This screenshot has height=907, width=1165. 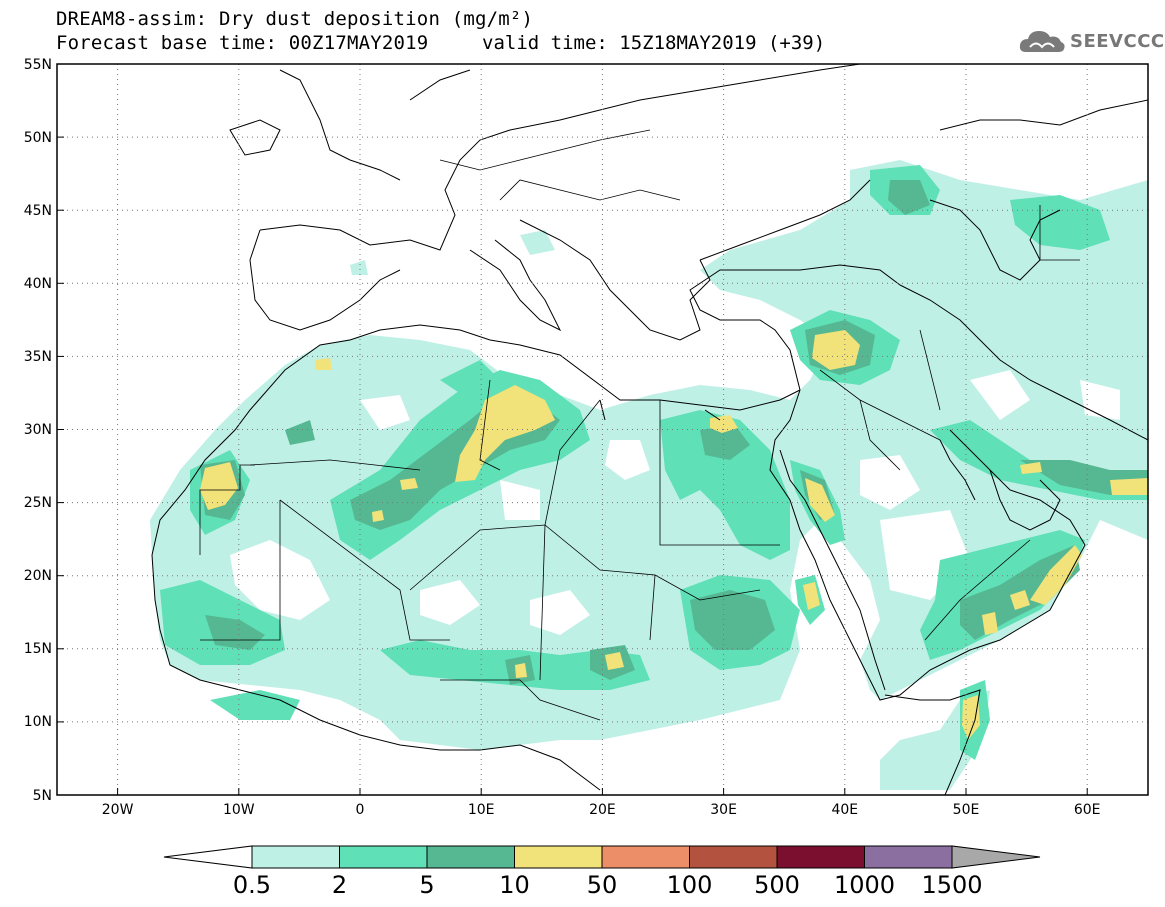 I want to click on colorbar: 0.5 2 5 10 50 100 500 1000 1500, so click(x=602, y=872).